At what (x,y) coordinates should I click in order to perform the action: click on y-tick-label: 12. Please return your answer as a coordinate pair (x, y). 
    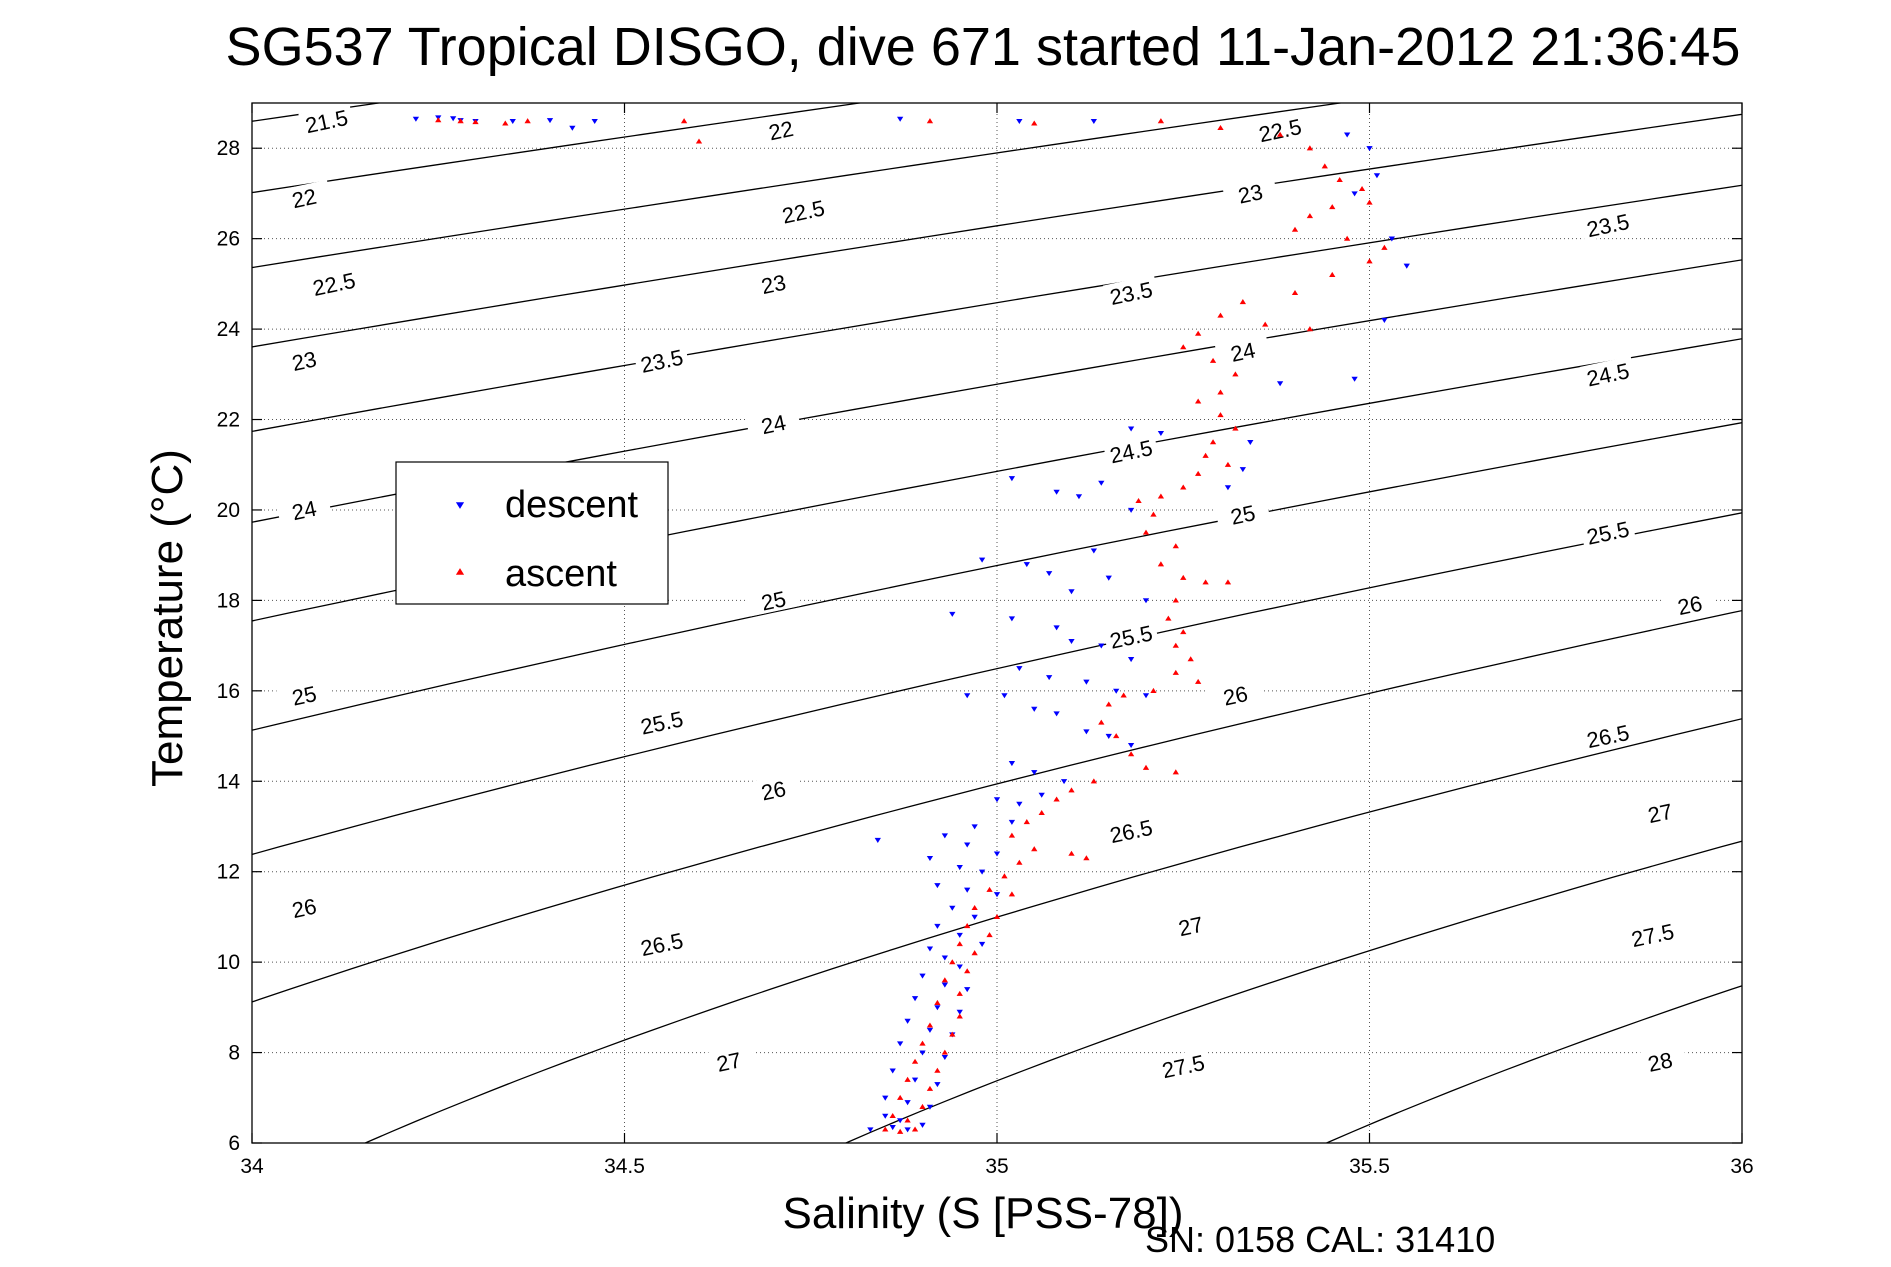
    Looking at the image, I should click on (228, 872).